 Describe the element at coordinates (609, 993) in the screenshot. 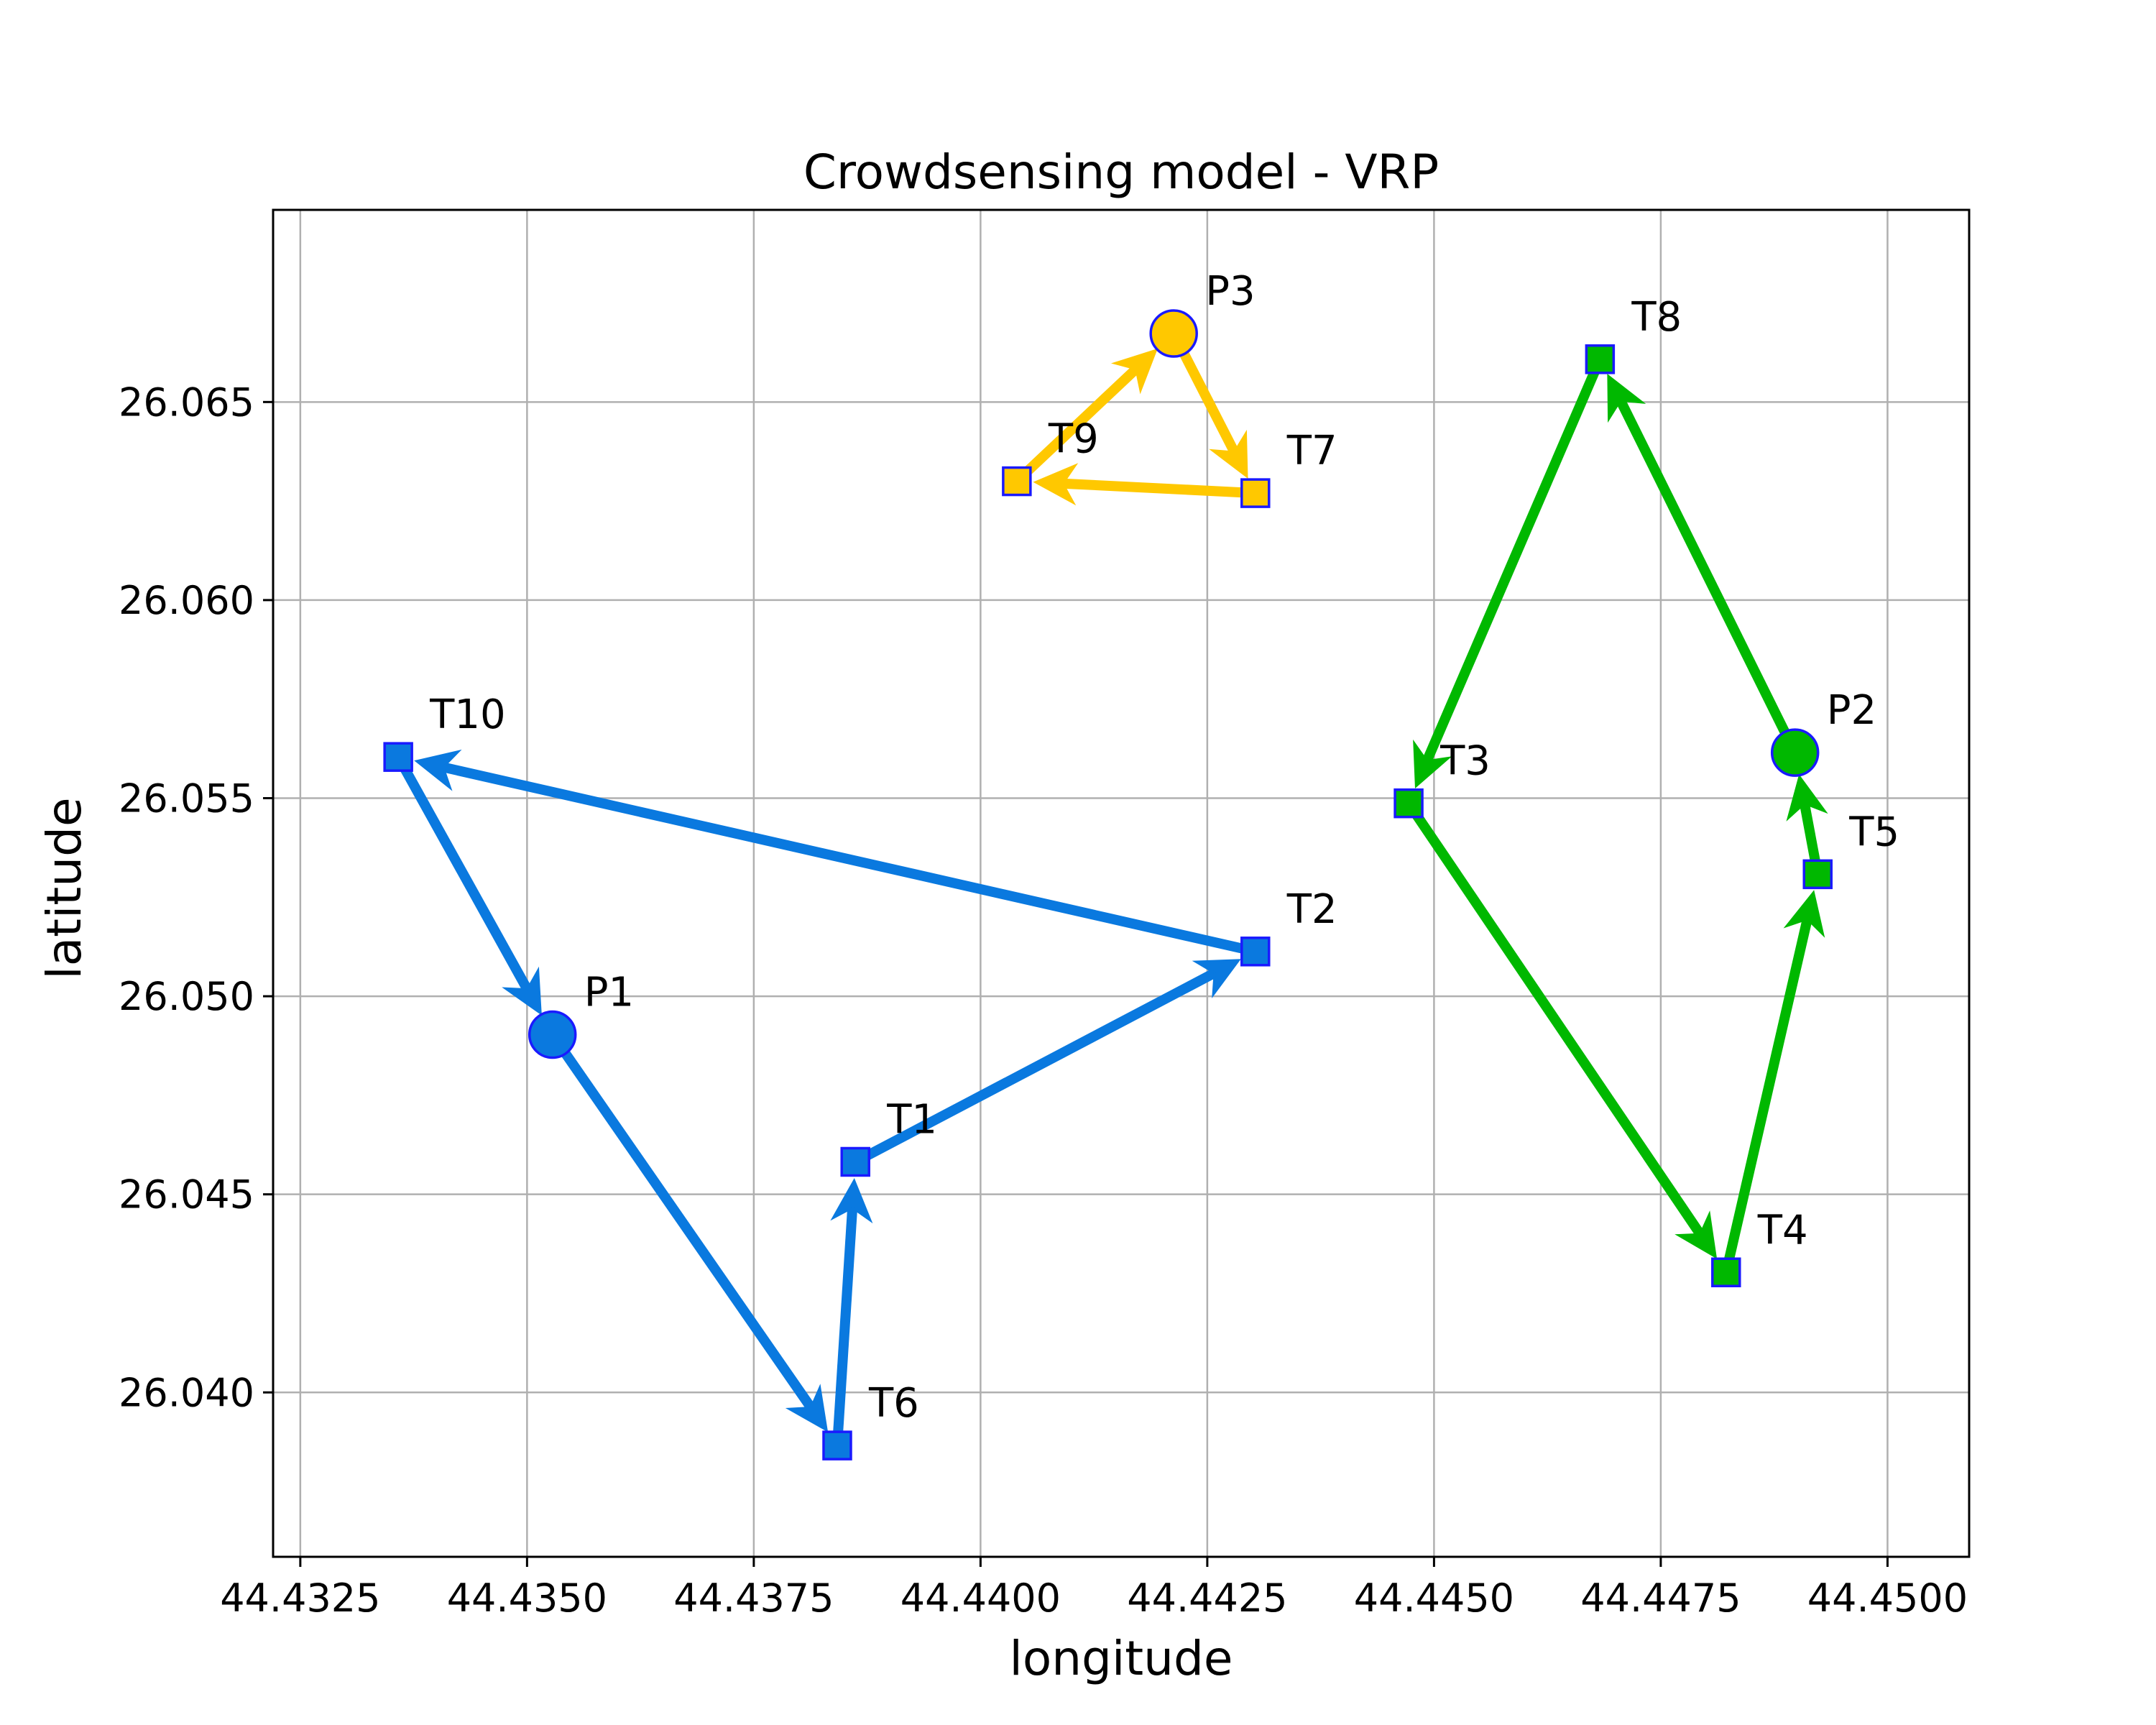

I see `point-label-p1: P1` at that location.